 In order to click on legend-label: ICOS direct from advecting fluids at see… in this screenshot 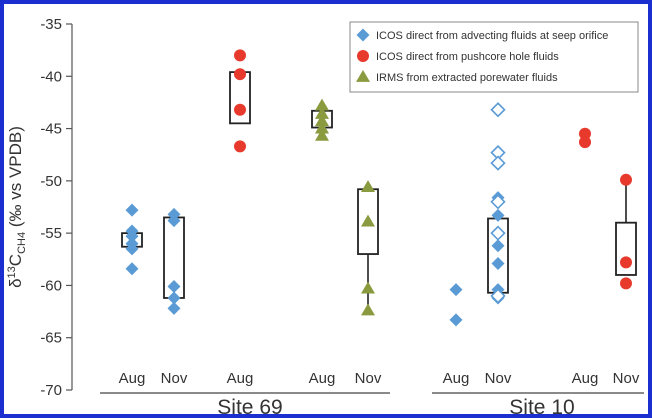, I will do `click(492, 36)`.